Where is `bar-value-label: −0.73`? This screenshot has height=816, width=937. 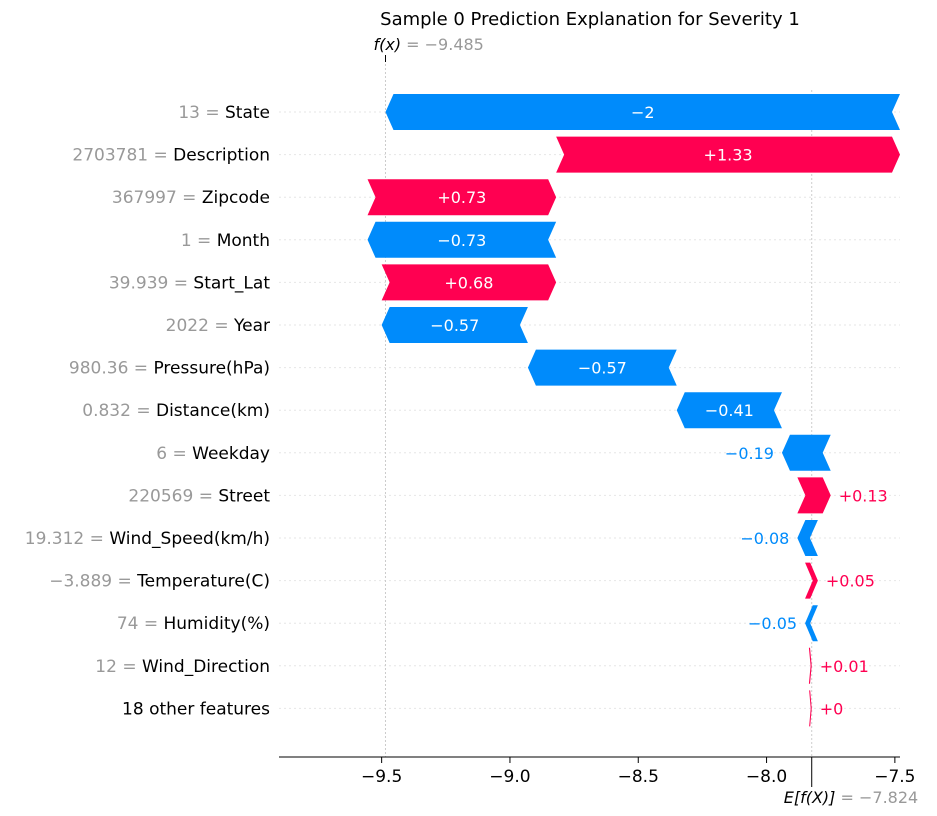
bar-value-label: −0.73 is located at coordinates (461, 240).